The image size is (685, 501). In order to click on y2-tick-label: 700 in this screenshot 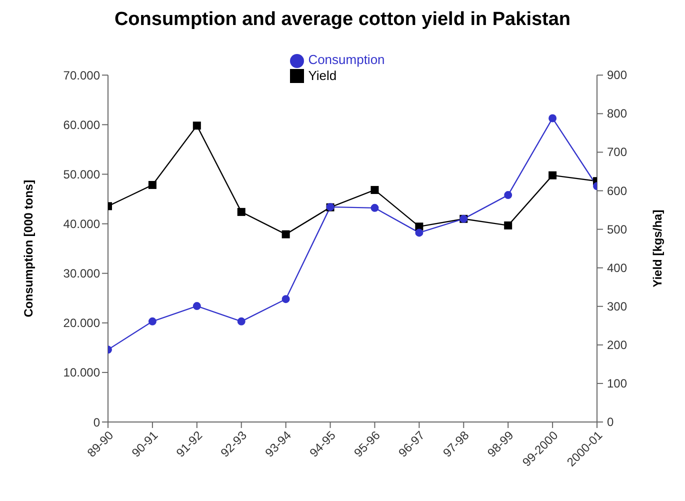, I will do `click(617, 152)`.